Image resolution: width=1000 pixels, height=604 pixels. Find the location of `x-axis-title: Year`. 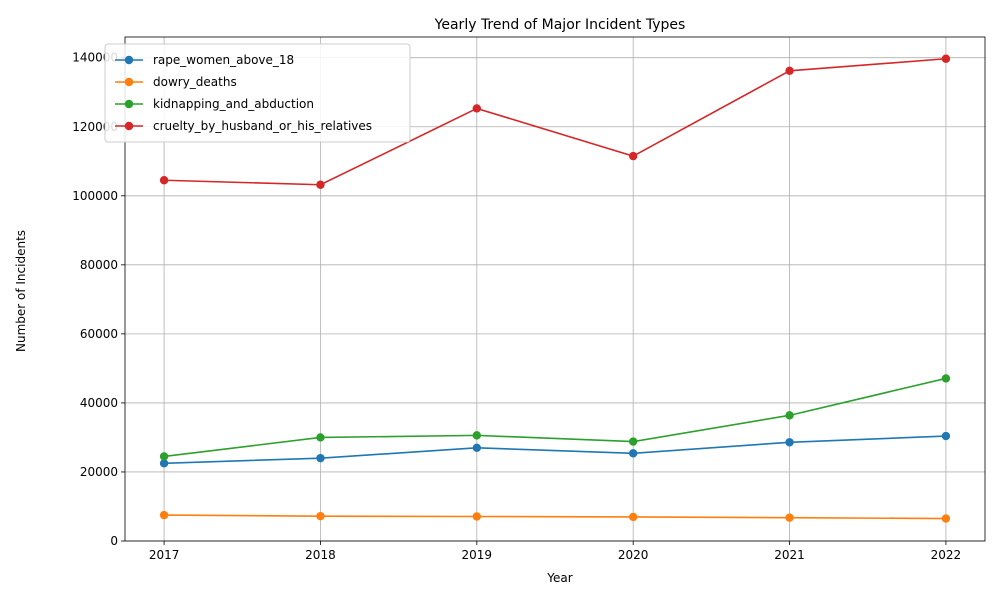

x-axis-title: Year is located at coordinates (559, 578).